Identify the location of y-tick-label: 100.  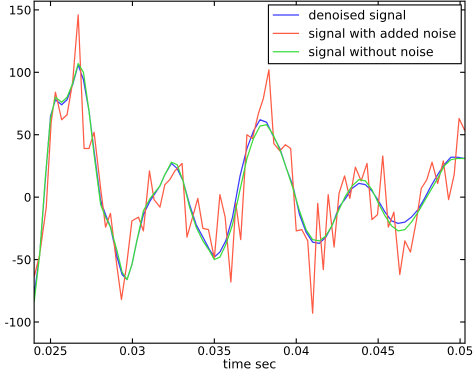
(20, 72).